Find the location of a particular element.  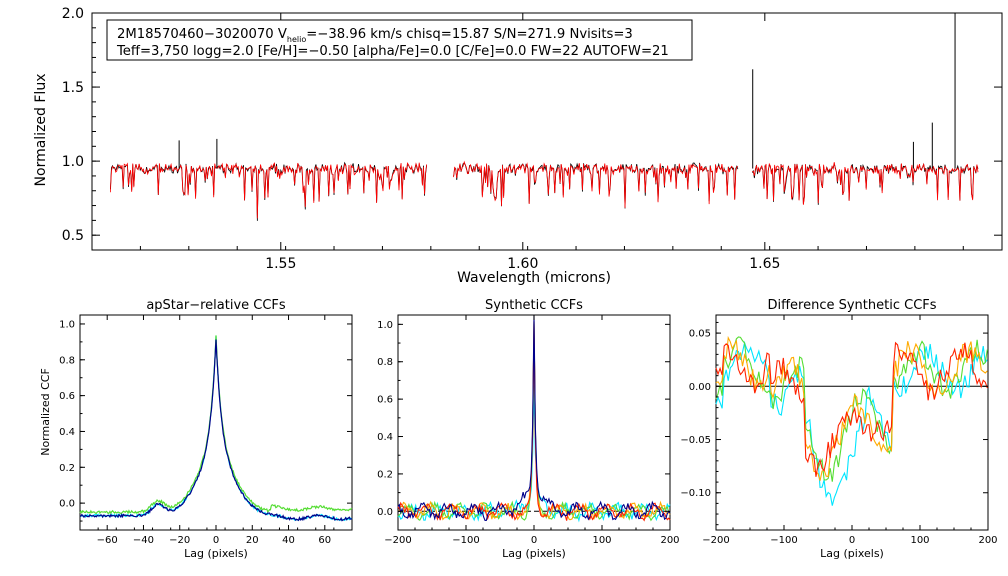

x-tick-label: −40 is located at coordinates (143, 540).